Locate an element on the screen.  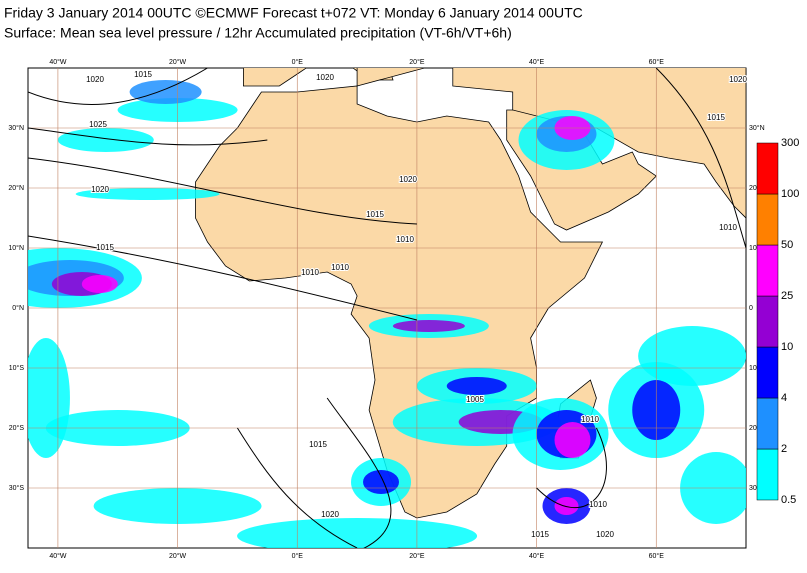
lat-label-right: 30°N is located at coordinates (757, 128).